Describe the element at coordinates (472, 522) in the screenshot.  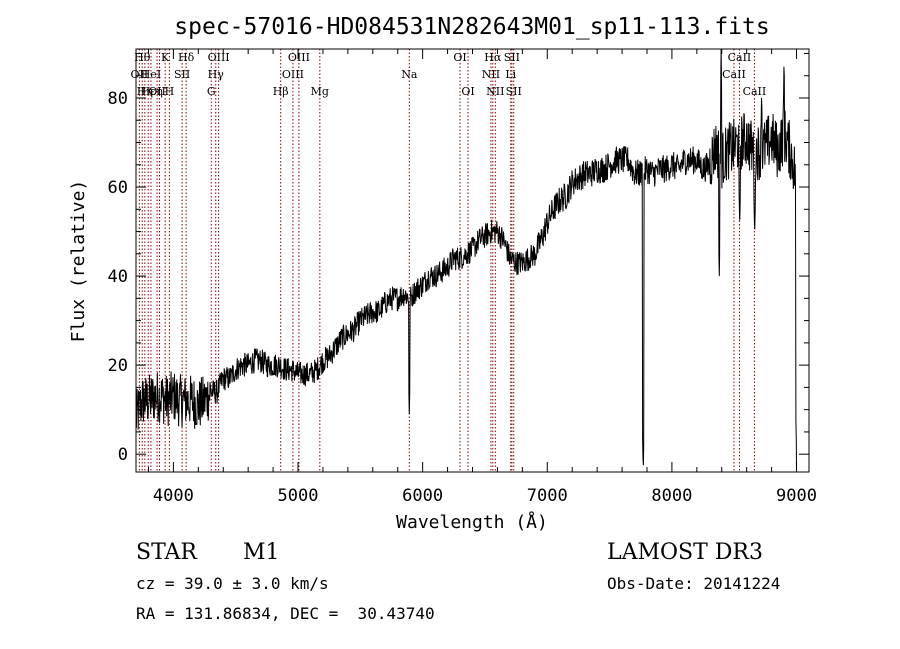
I see `x-axis-label: Wavelength (Å)` at that location.